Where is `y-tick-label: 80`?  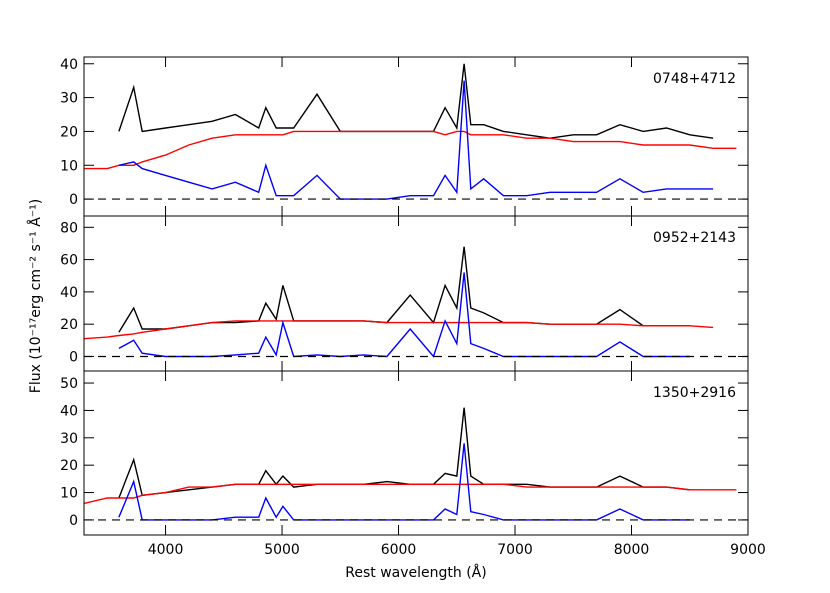 y-tick-label: 80 is located at coordinates (69, 228).